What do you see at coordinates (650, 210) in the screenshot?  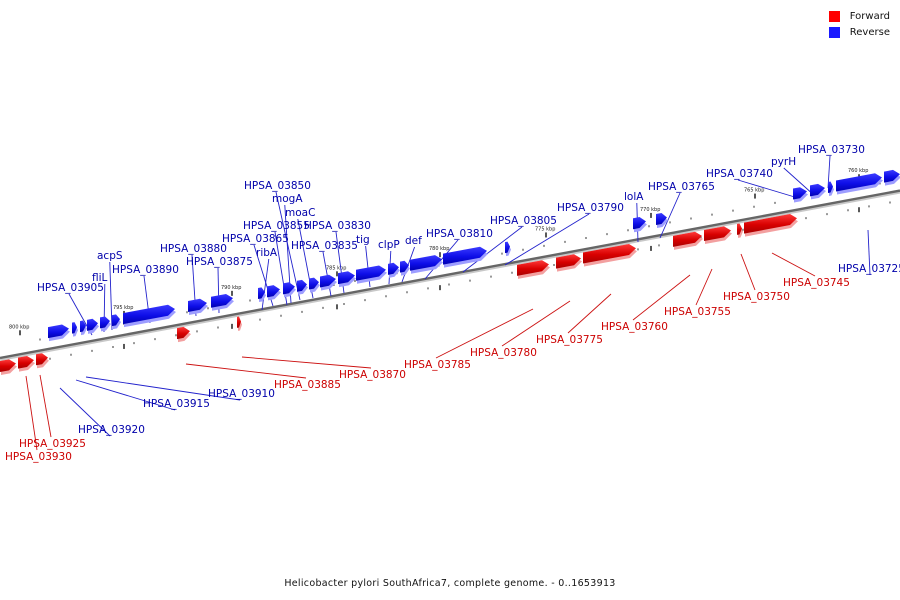 I see `tick-label: 770 kbp` at bounding box center [650, 210].